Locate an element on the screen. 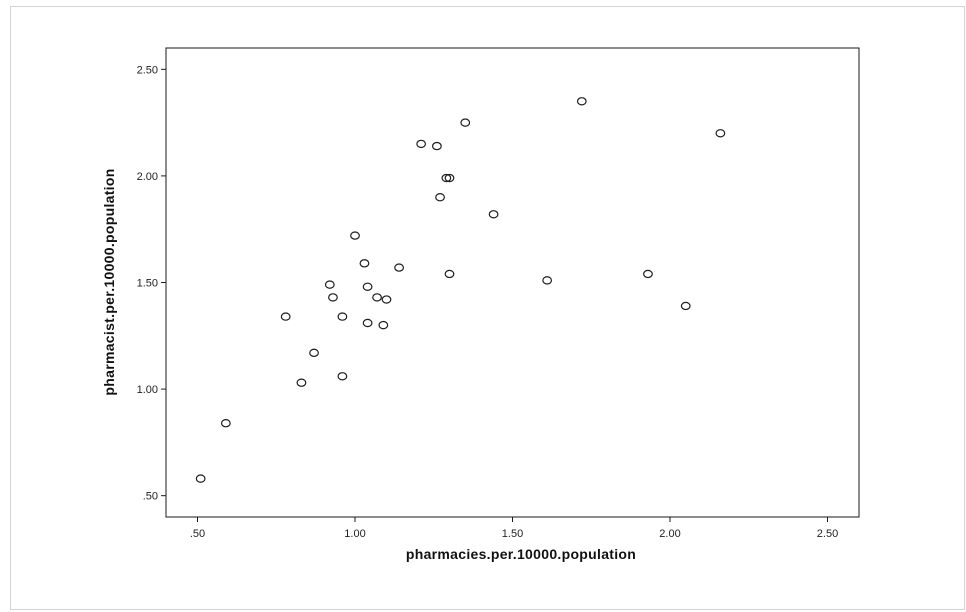 The width and height of the screenshot is (966, 612). y-tick-label: 1.00 is located at coordinates (147, 390).